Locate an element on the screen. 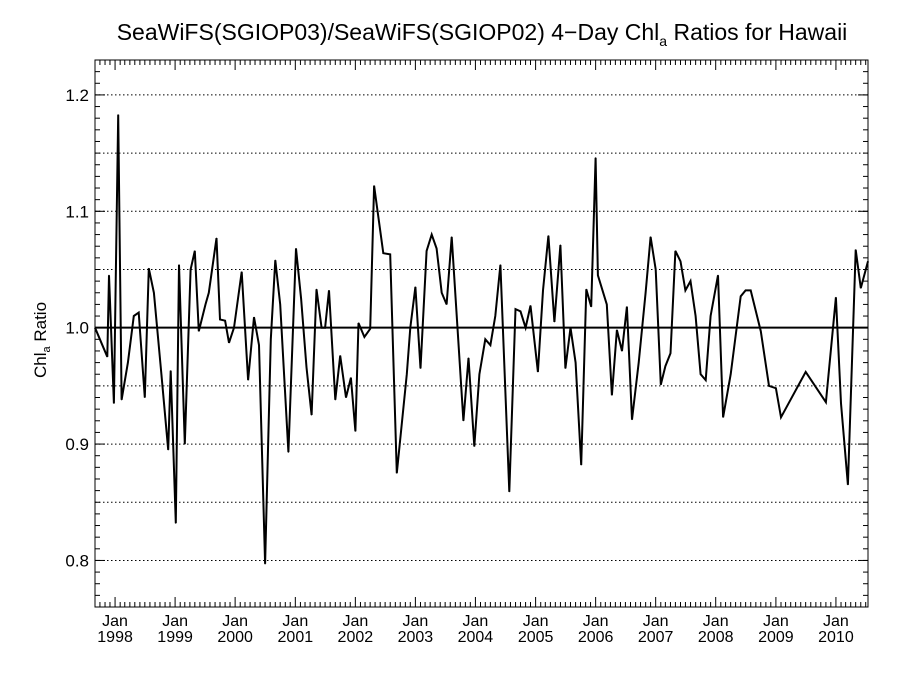 This screenshot has height=675, width=900. x-tick-label-year: 2006 is located at coordinates (596, 637).